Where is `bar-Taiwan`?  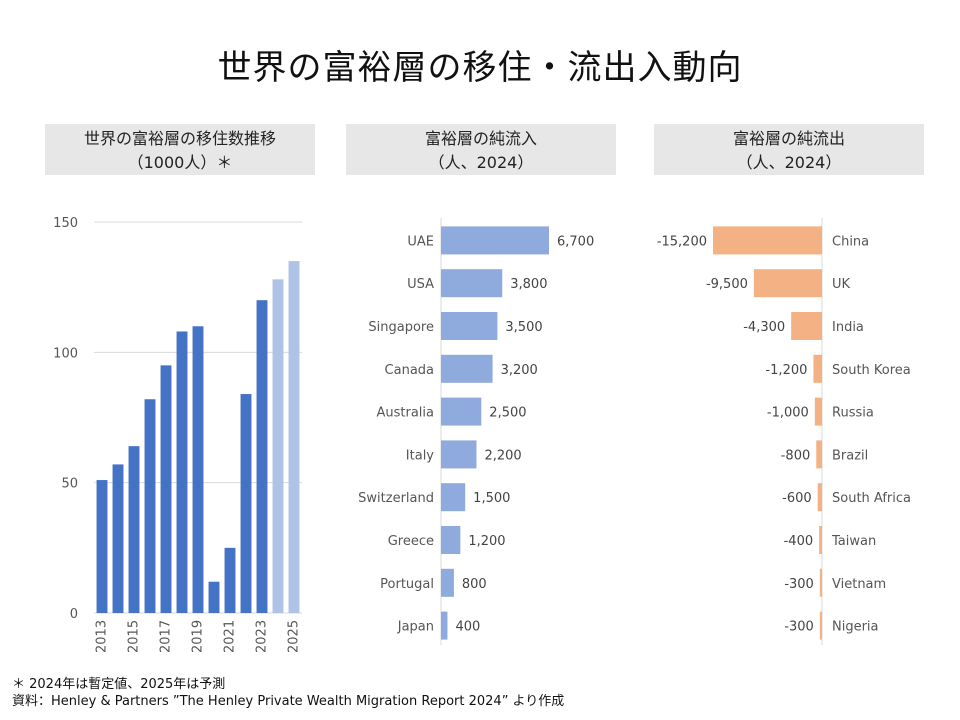 bar-Taiwan is located at coordinates (820, 540).